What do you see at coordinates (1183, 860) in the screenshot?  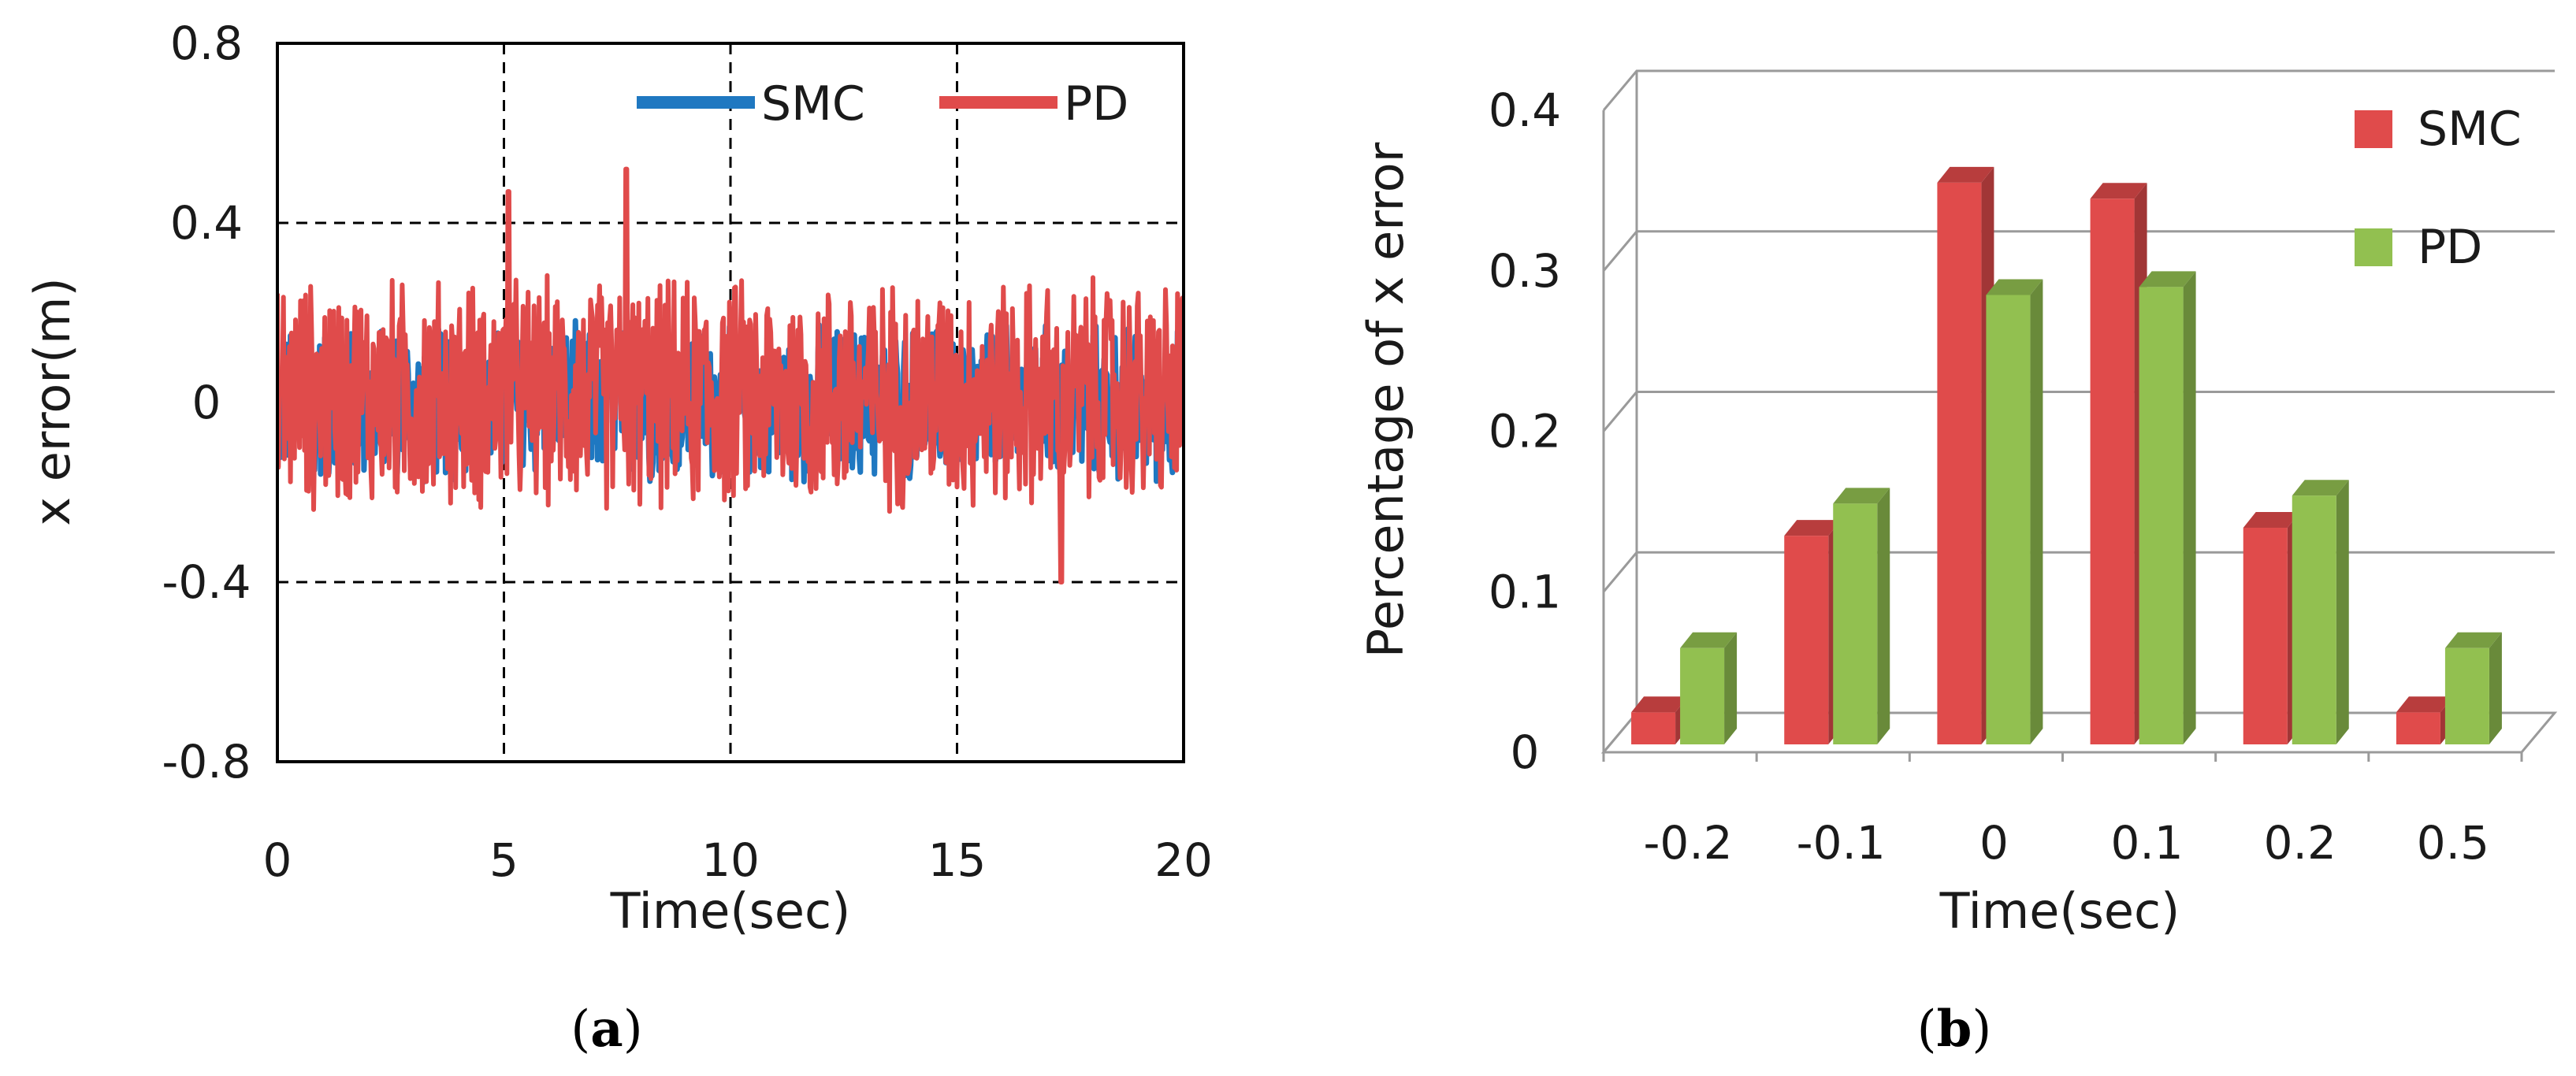 I see `x-tick-label: 20` at bounding box center [1183, 860].